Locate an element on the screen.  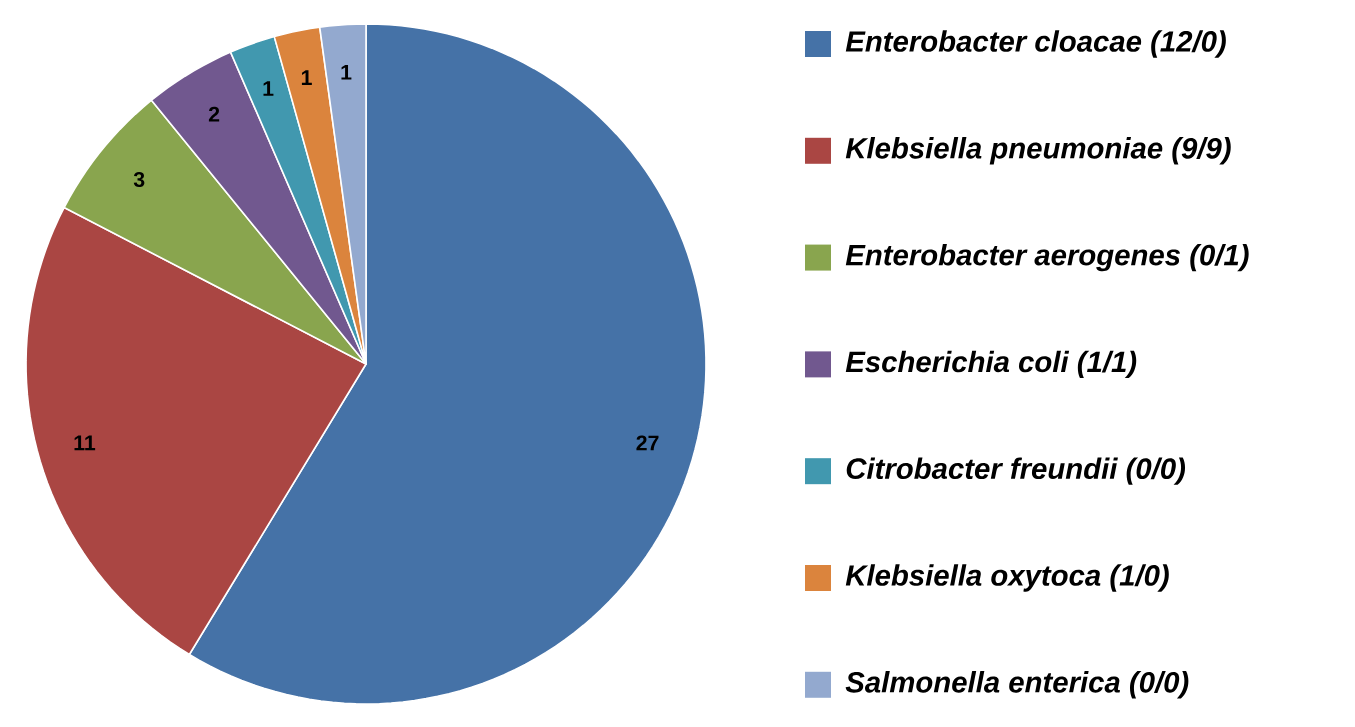
legend-label: Enterobacter aerogenes (0/1) is located at coordinates (1047, 257).